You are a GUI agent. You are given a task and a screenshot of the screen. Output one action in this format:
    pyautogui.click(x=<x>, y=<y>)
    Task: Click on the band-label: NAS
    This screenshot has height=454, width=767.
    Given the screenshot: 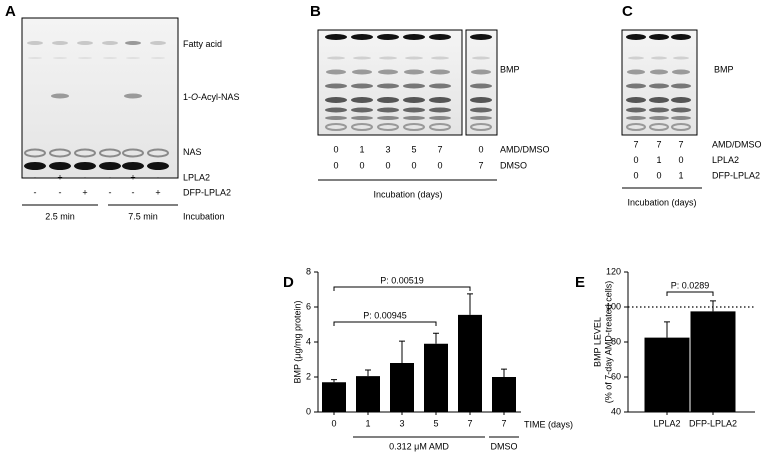 What is the action you would take?
    pyautogui.click(x=192, y=152)
    